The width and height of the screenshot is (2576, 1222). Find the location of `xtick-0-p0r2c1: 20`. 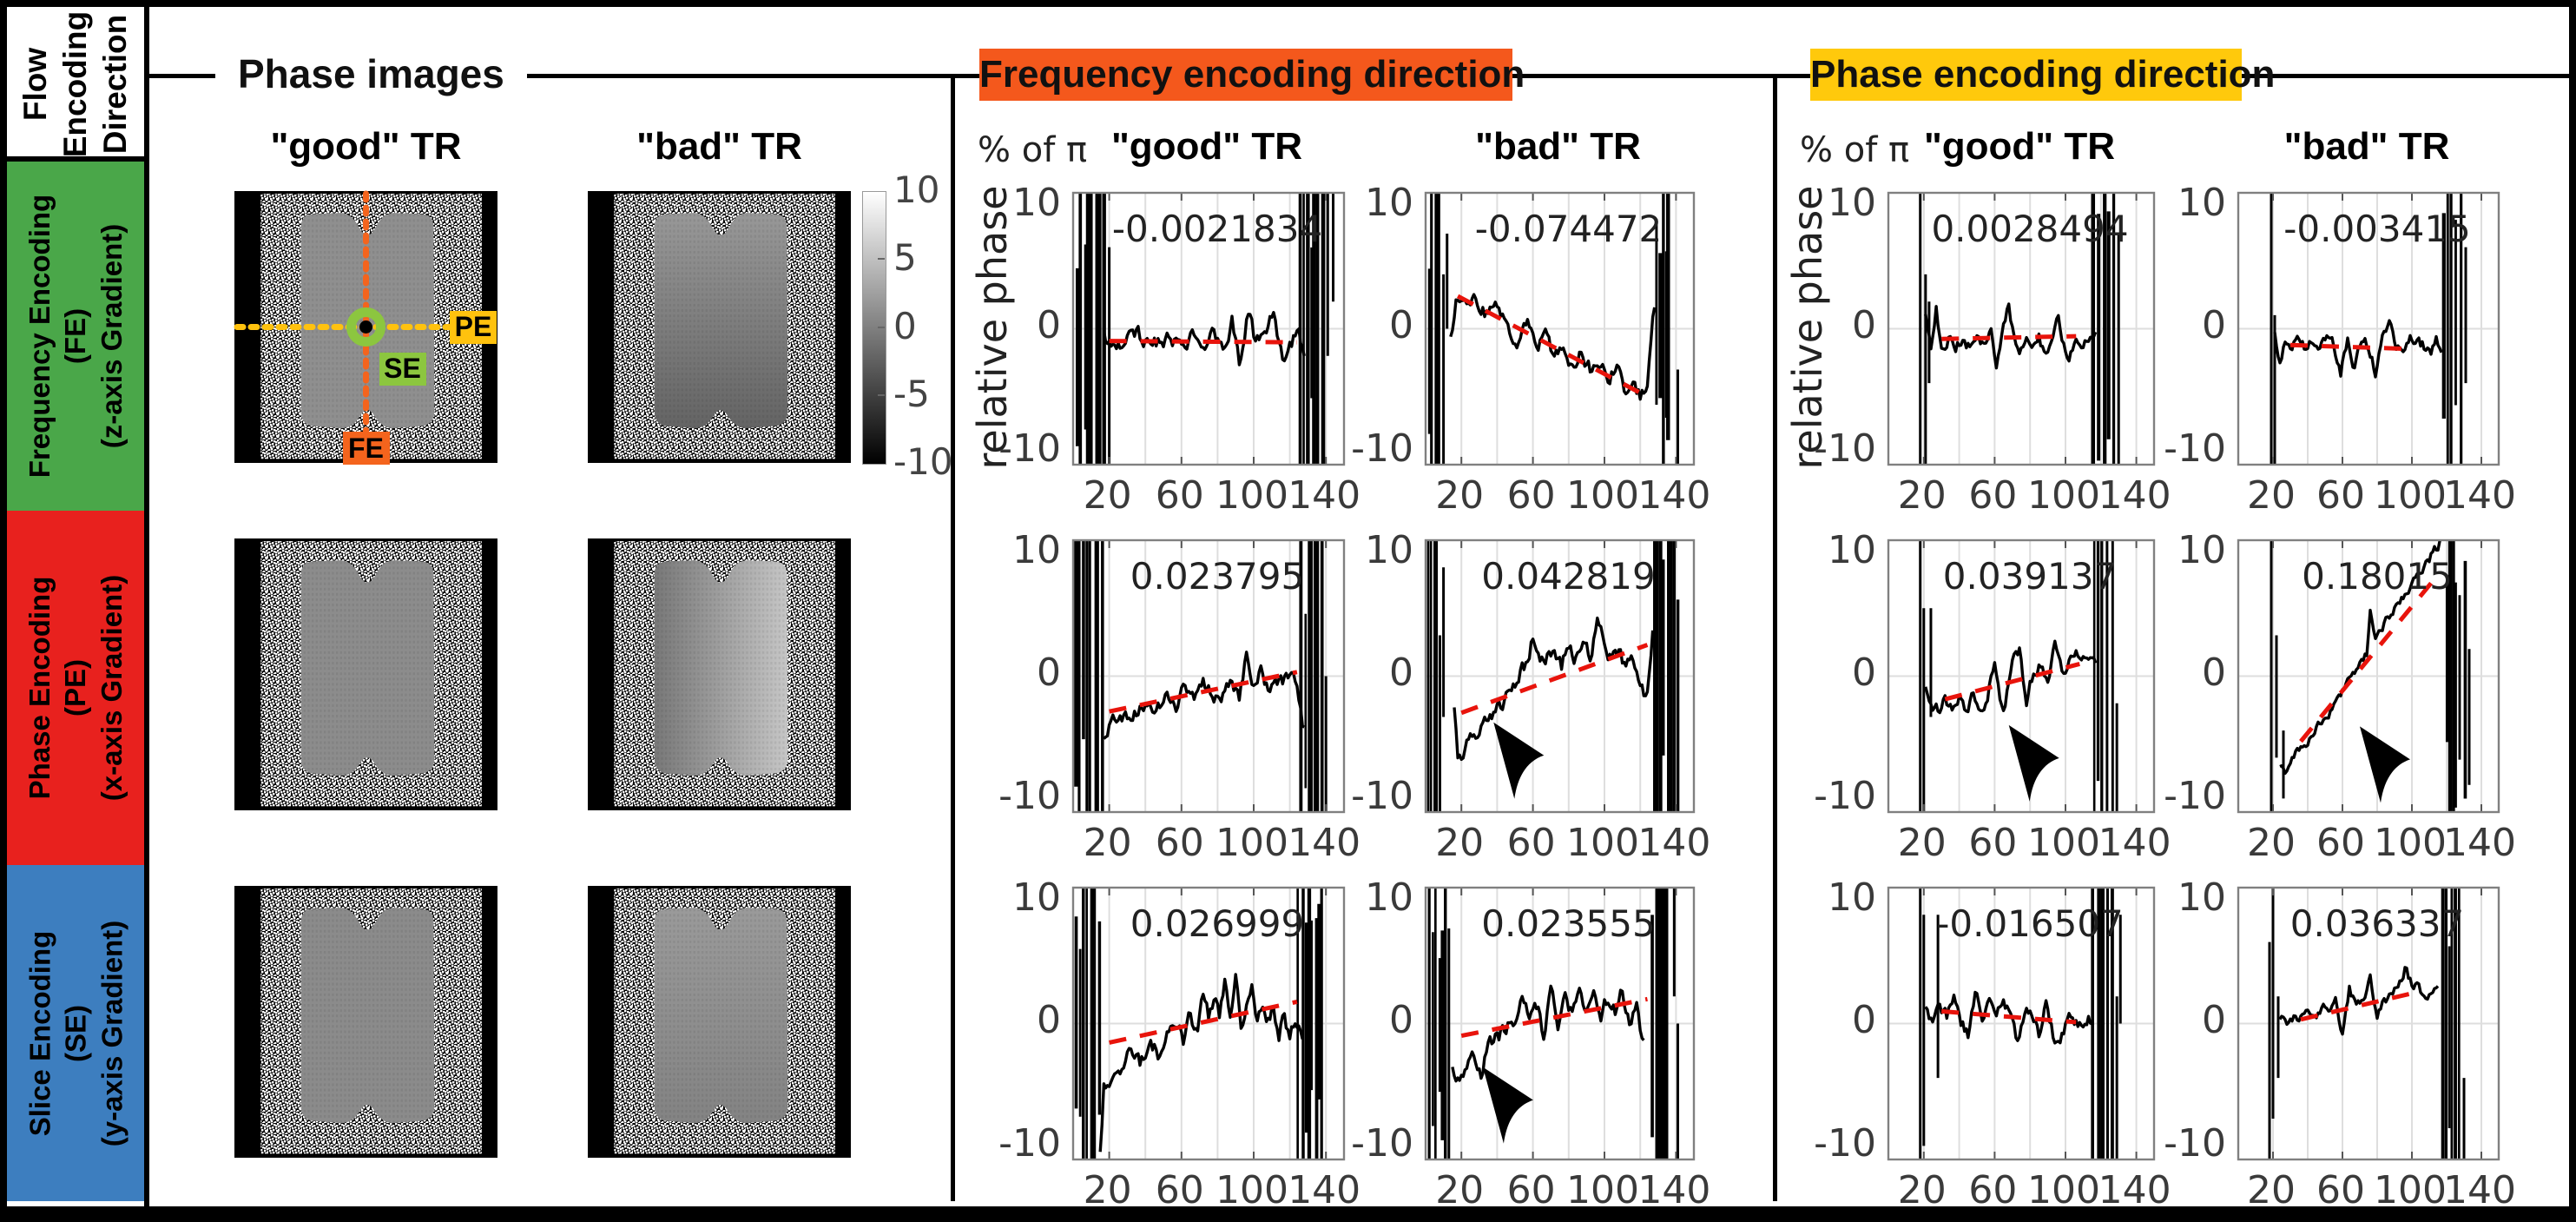

xtick-0-p0r2c1: 20 is located at coordinates (1460, 1190).